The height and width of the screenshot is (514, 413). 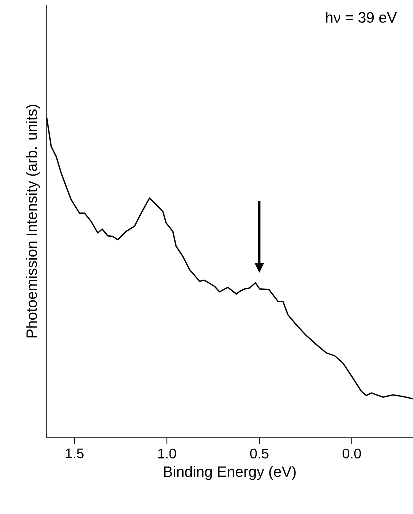 What do you see at coordinates (75, 453) in the screenshot?
I see `x-tick-label: 1.5` at bounding box center [75, 453].